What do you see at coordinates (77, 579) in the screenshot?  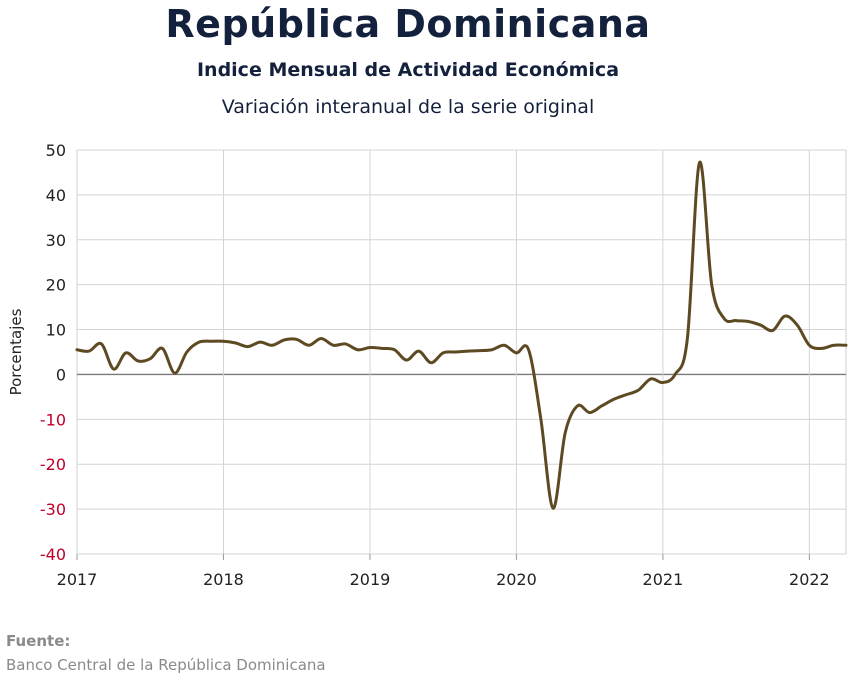 I see `x-tick-label: 2017` at bounding box center [77, 579].